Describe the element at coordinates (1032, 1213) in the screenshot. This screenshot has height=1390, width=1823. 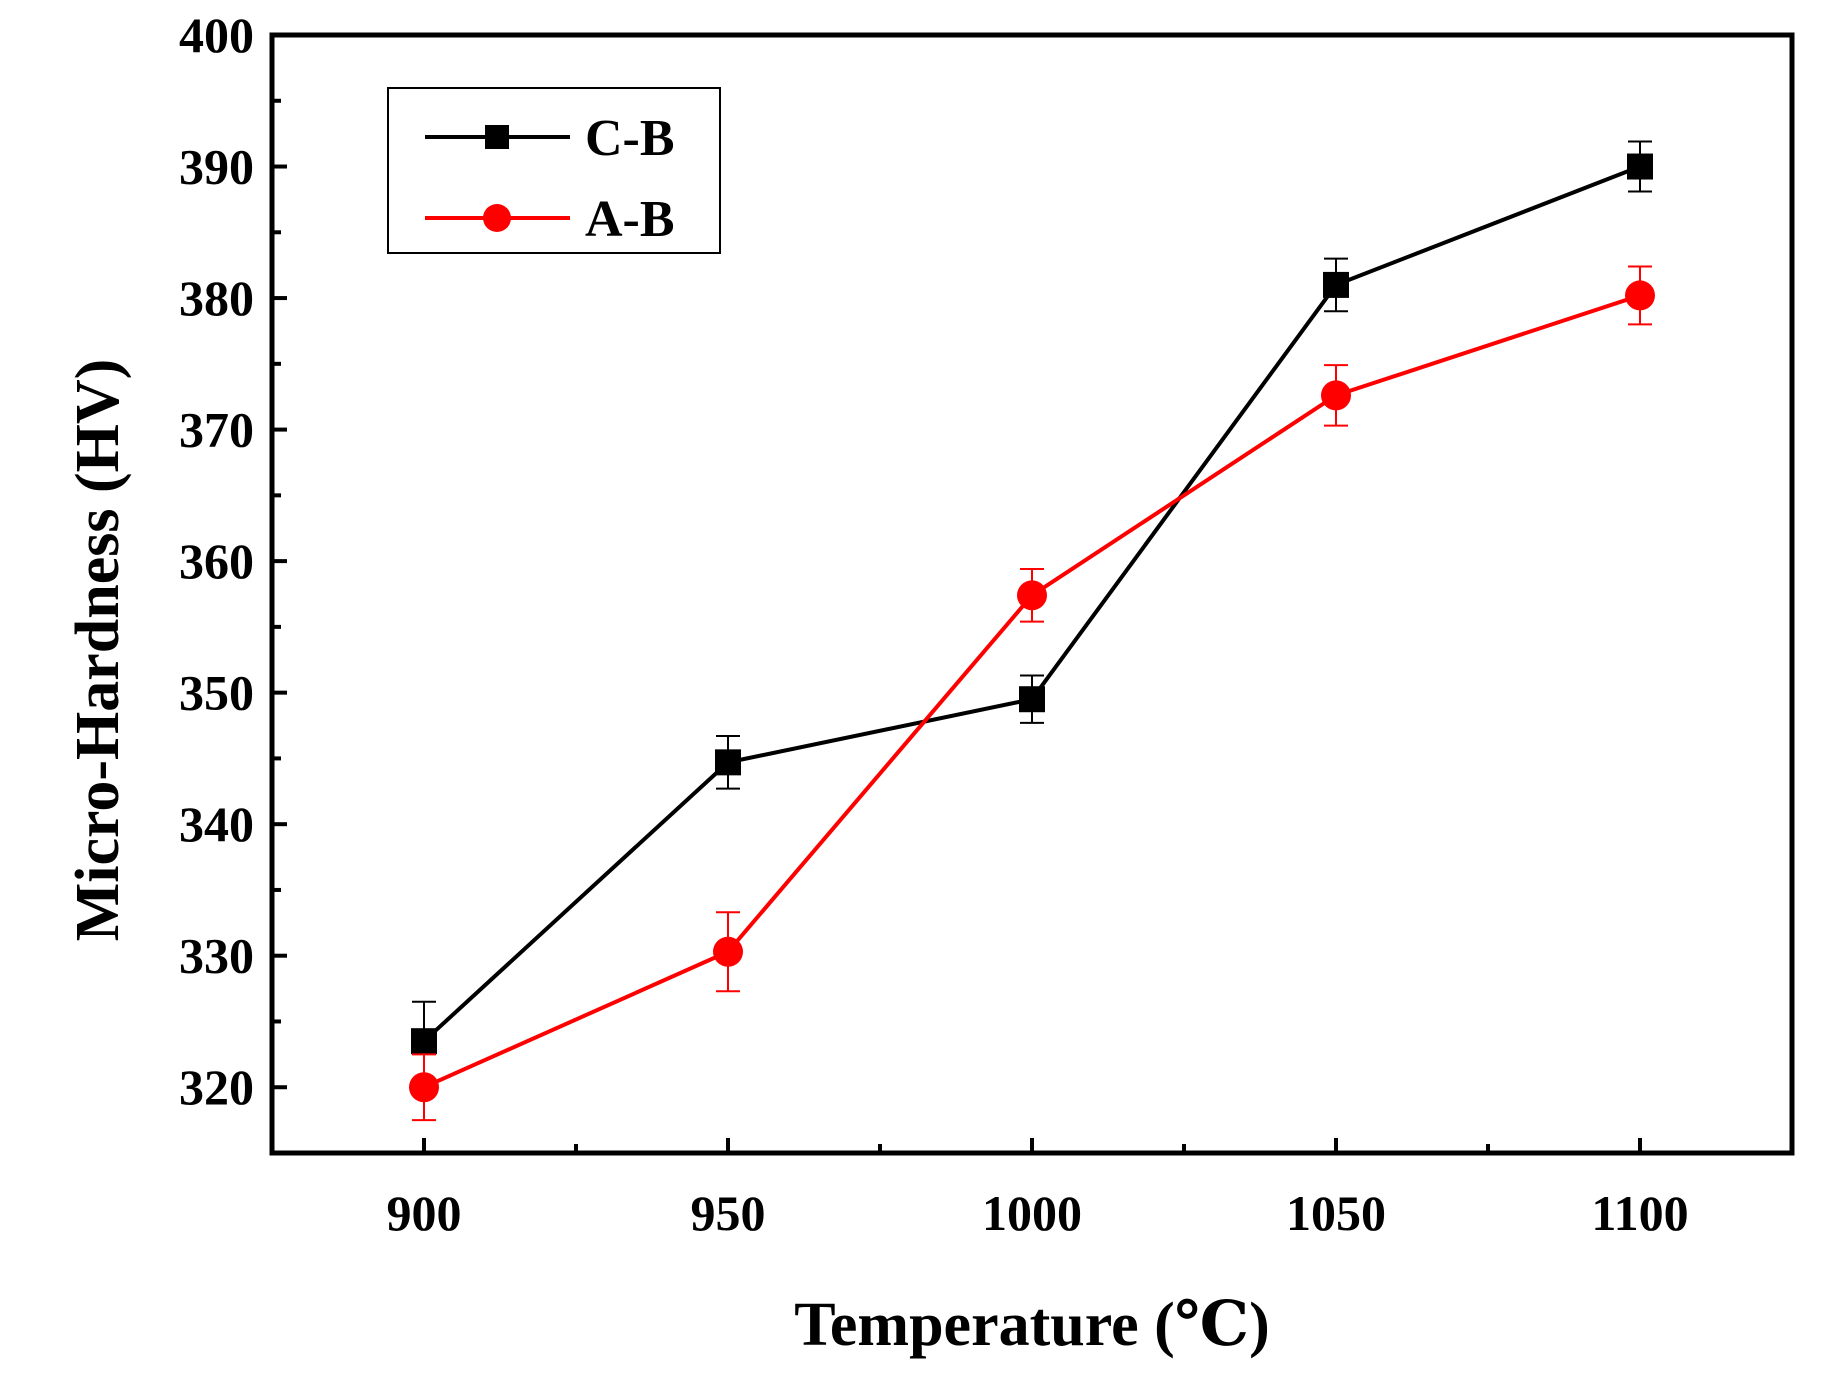
I see `x-tick-label: 1000` at that location.